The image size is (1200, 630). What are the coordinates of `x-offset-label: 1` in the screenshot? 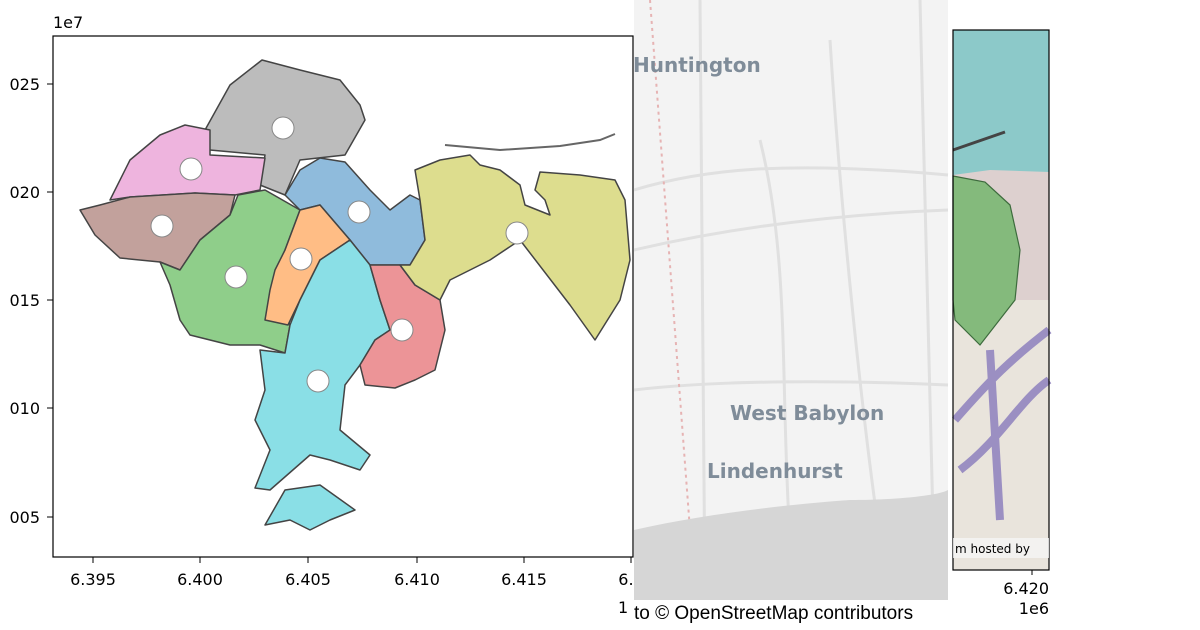 It's located at (623, 607).